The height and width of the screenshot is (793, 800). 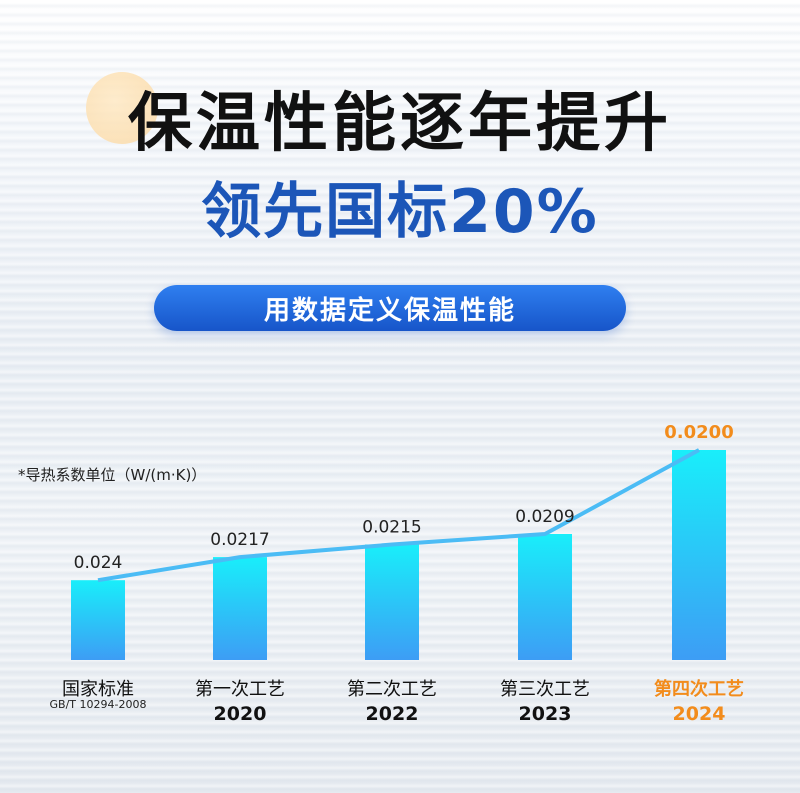 I want to click on value-label-2: 0.0217, so click(x=239, y=540).